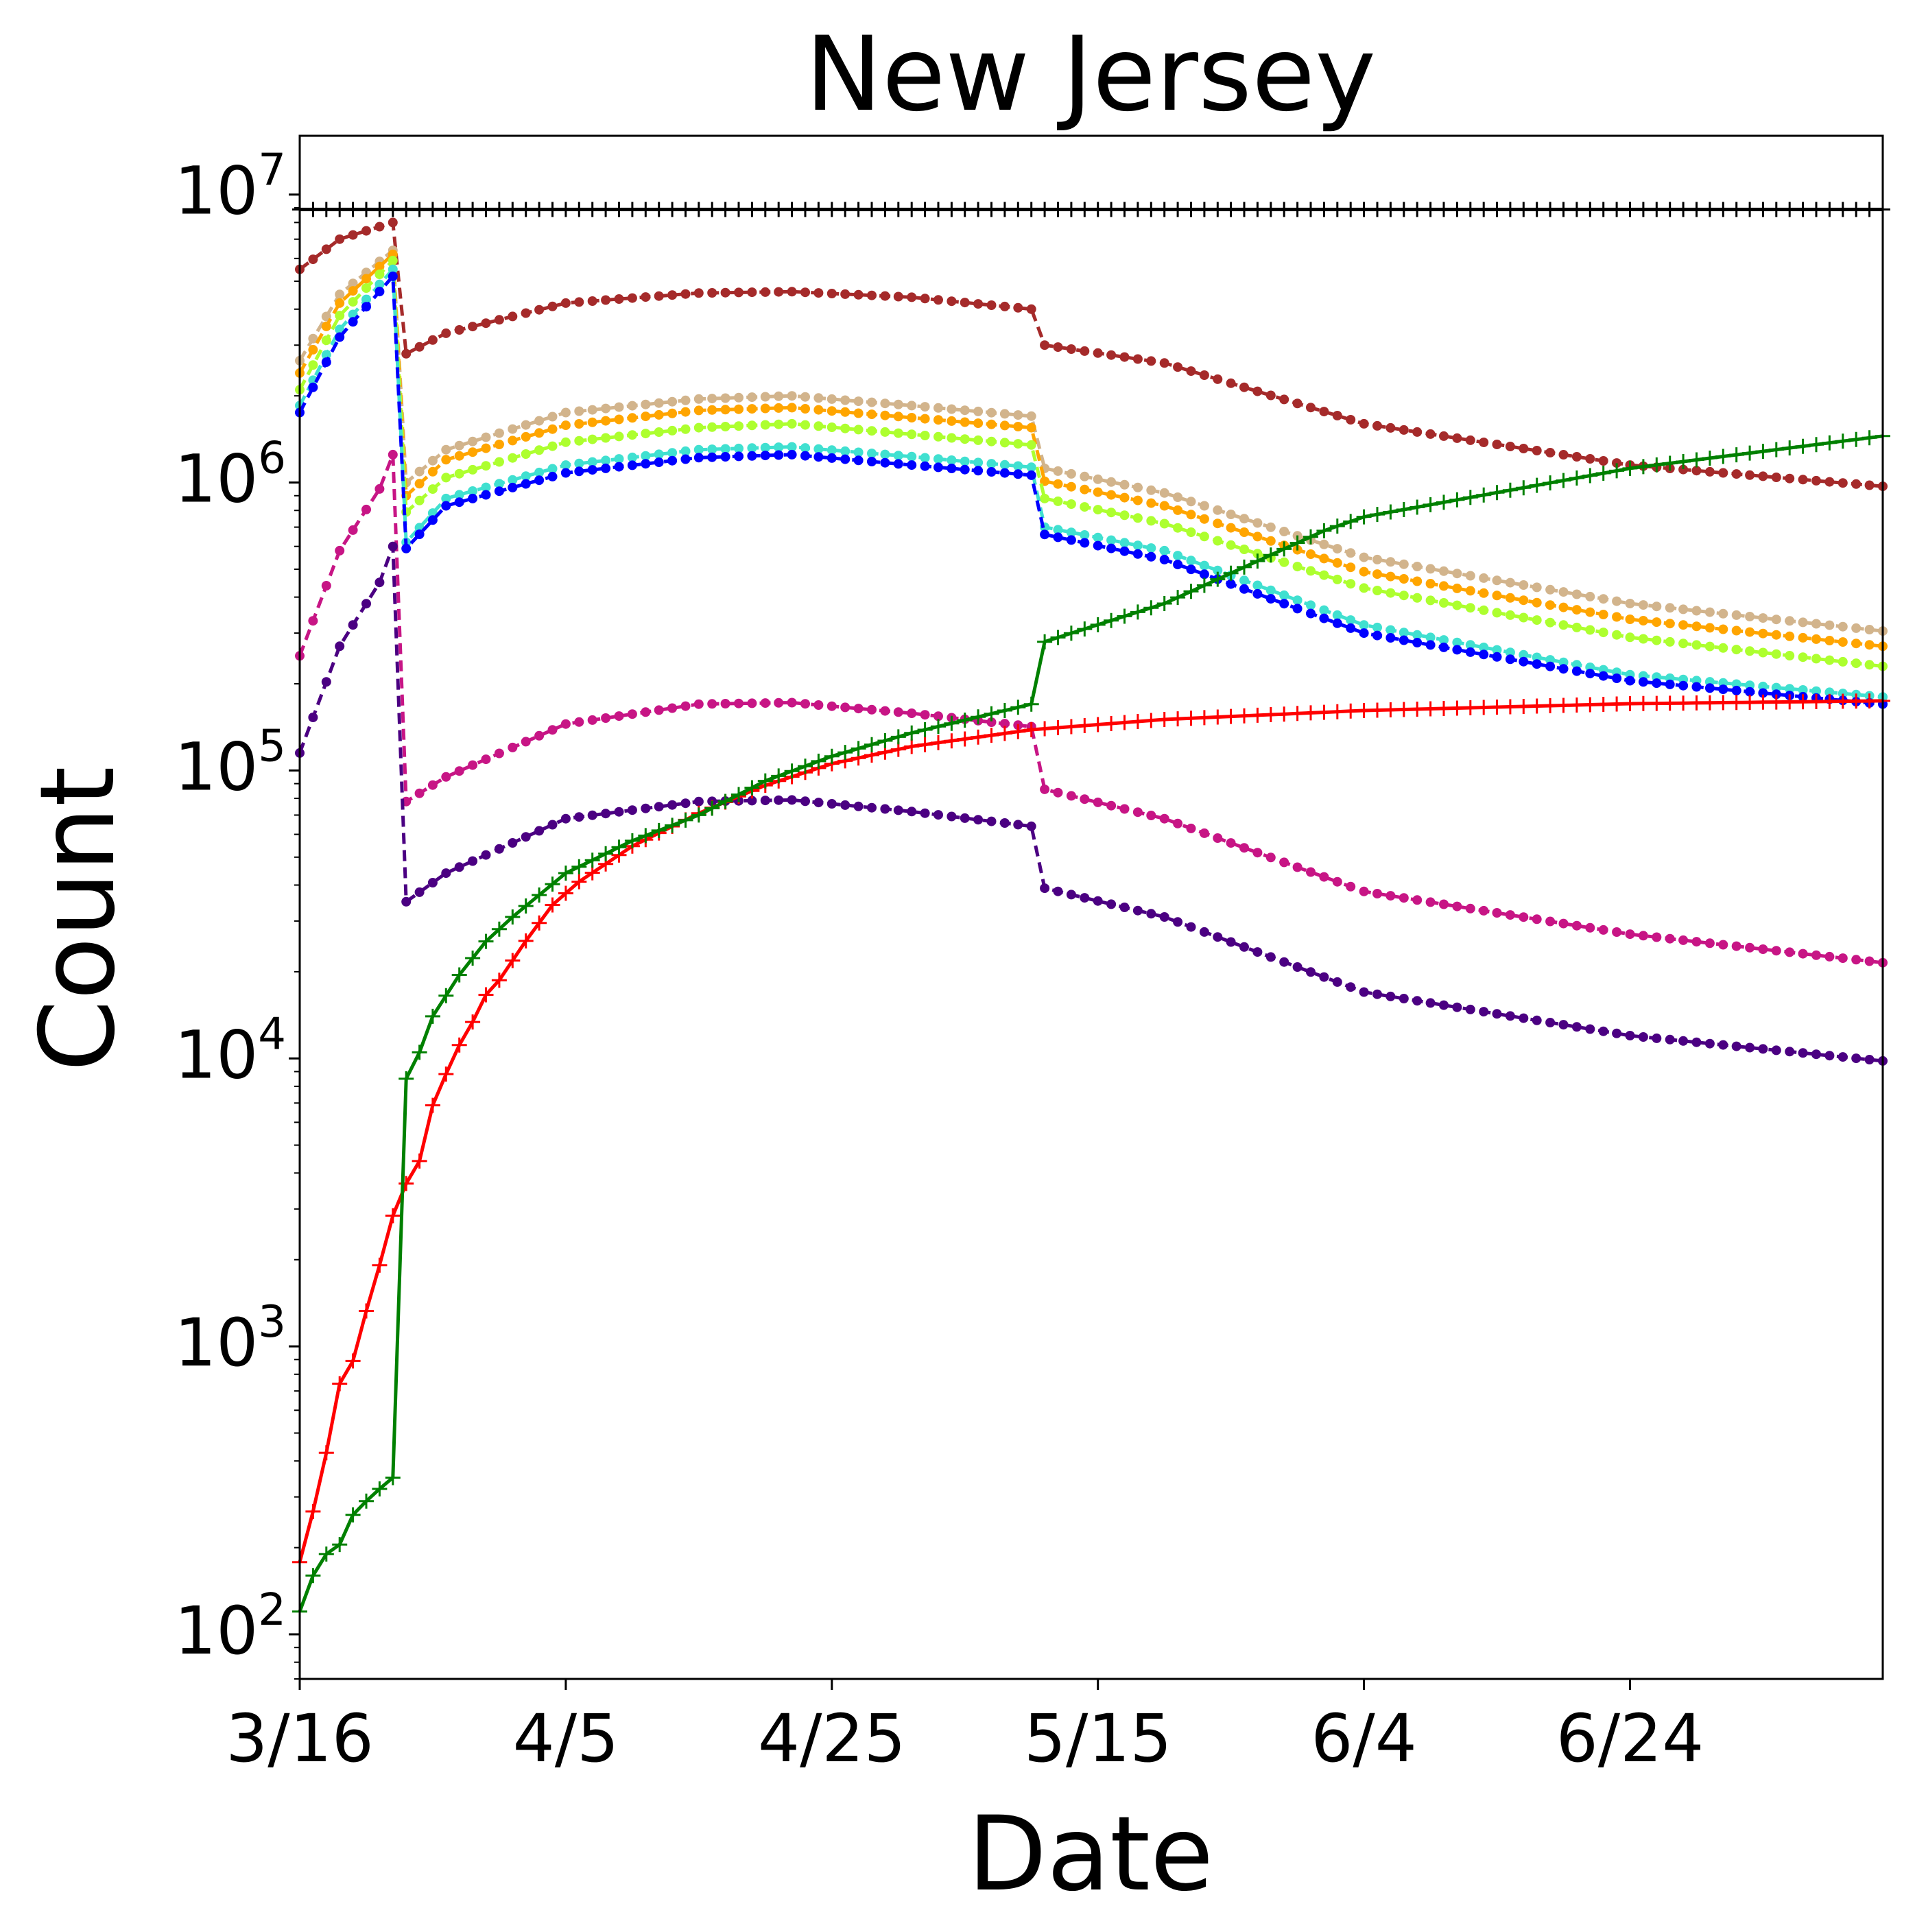 The image size is (1915, 1932). I want to click on y-tick-label: 103, so click(230, 1339).